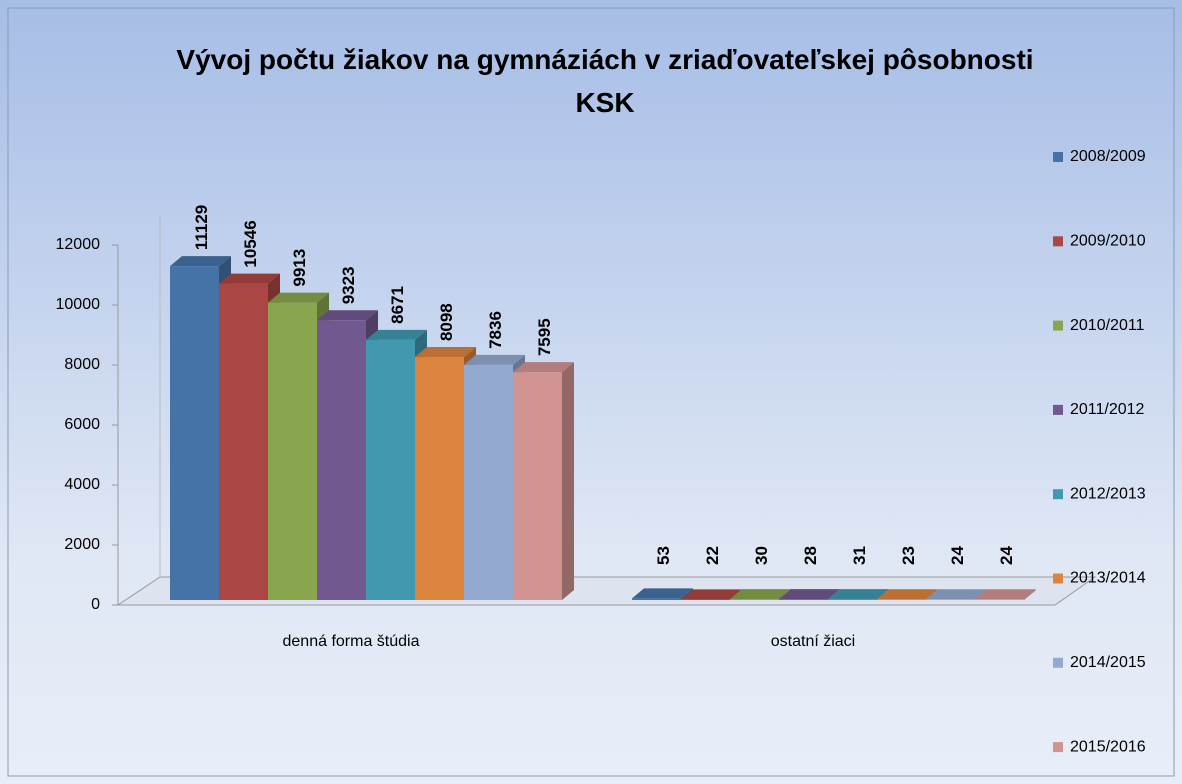  I want to click on data-label: 22, so click(712, 555).